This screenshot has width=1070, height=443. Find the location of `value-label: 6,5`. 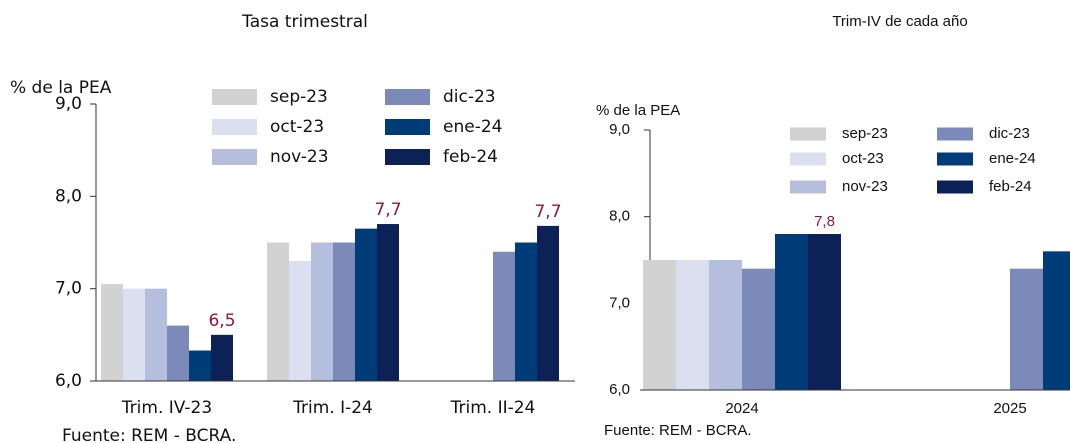

value-label: 6,5 is located at coordinates (221, 321).